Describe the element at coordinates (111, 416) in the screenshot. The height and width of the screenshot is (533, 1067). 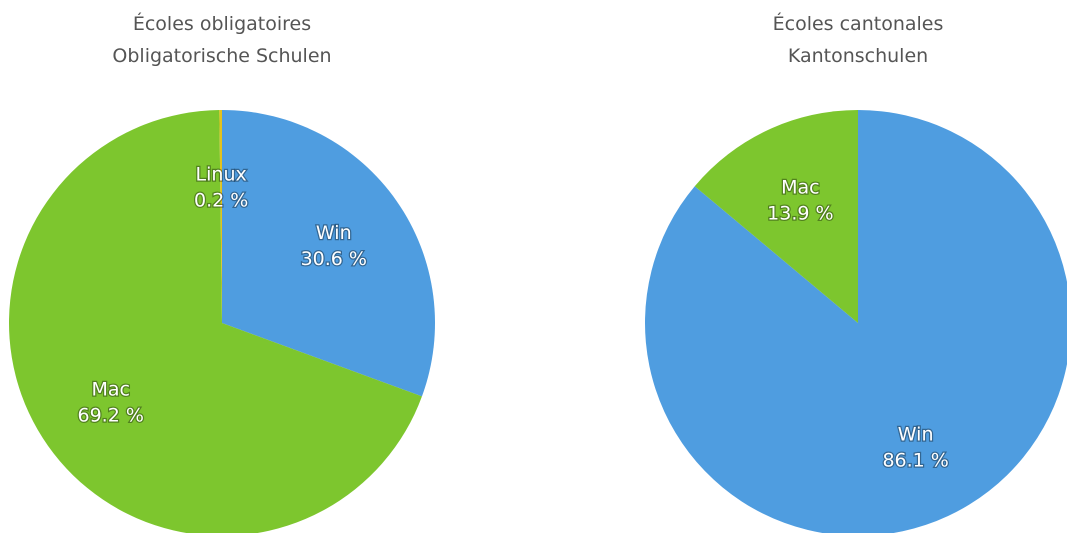
I see `slice-value-label: 69.2 %` at that location.